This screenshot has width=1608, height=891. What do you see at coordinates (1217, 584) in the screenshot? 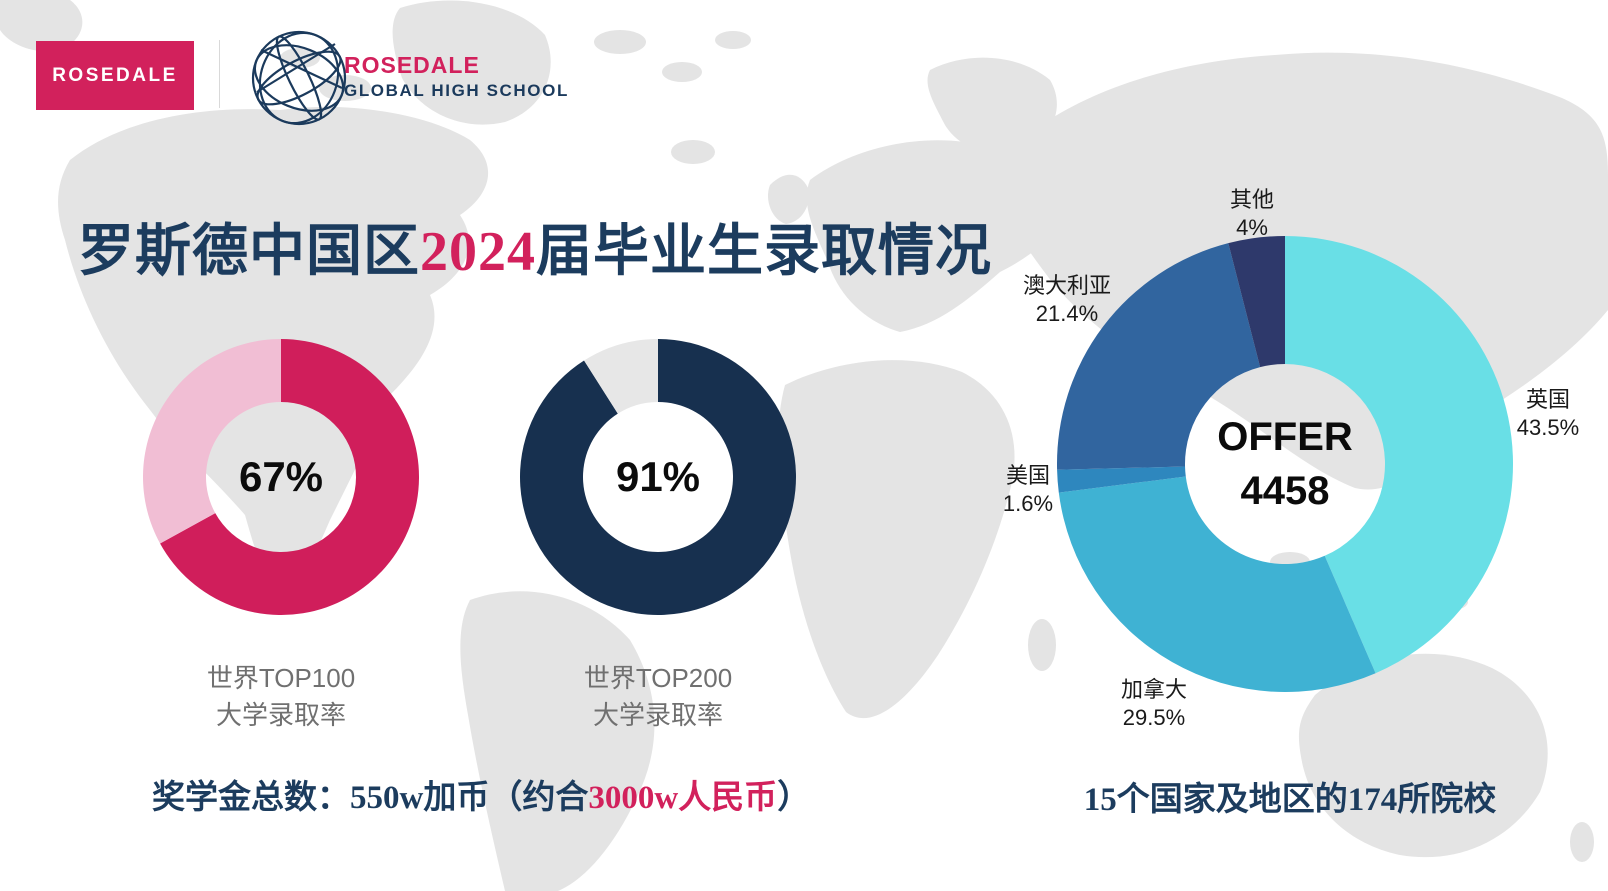
I see `donut-segment-加拿大` at bounding box center [1217, 584].